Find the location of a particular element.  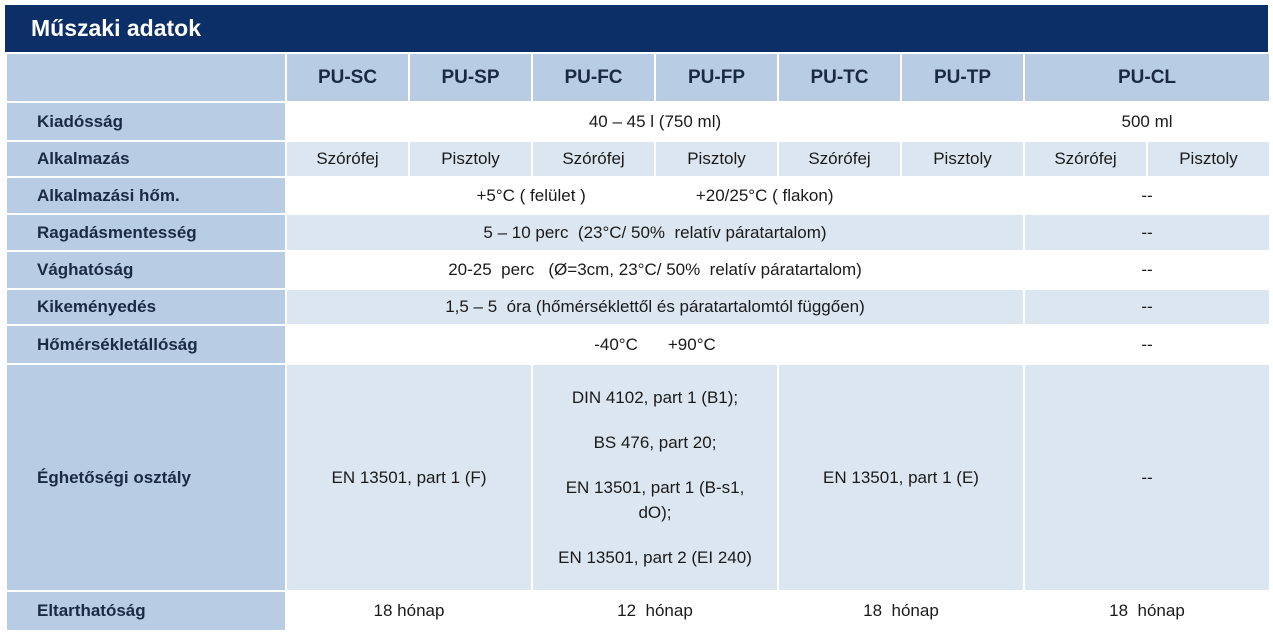

row-label: Hőmérsékletállóság is located at coordinates (146, 344).